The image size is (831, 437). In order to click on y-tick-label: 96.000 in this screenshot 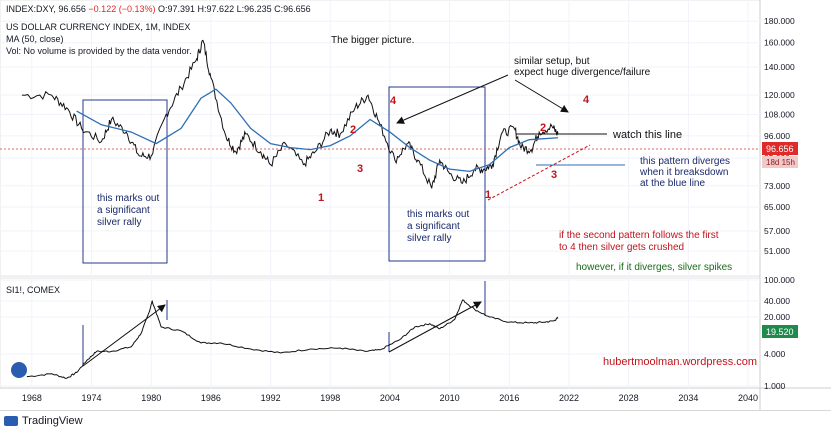, I will do `click(777, 136)`.